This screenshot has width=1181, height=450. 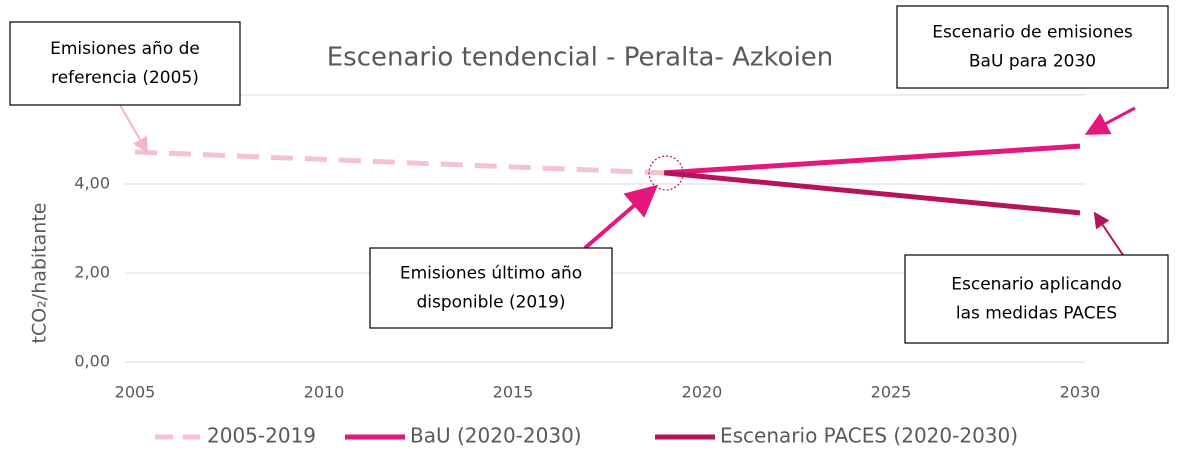 What do you see at coordinates (1032, 62) in the screenshot?
I see `annotation-text: BaU para 2030` at bounding box center [1032, 62].